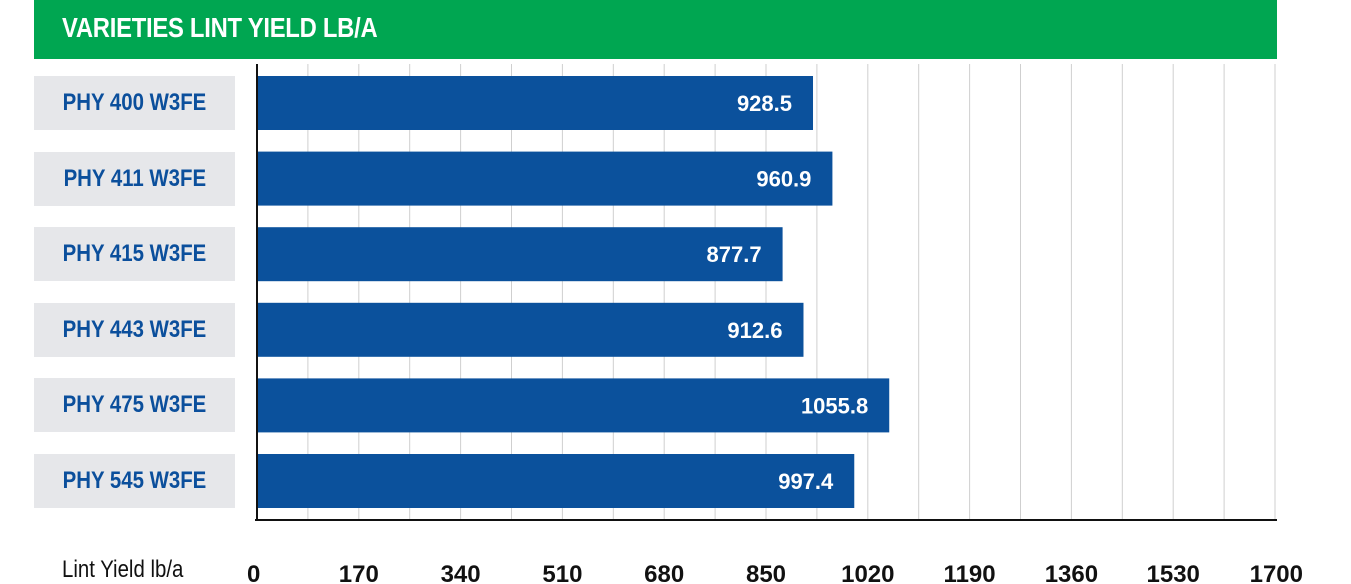  What do you see at coordinates (764, 103) in the screenshot?
I see `bar-value-label: 928.5` at bounding box center [764, 103].